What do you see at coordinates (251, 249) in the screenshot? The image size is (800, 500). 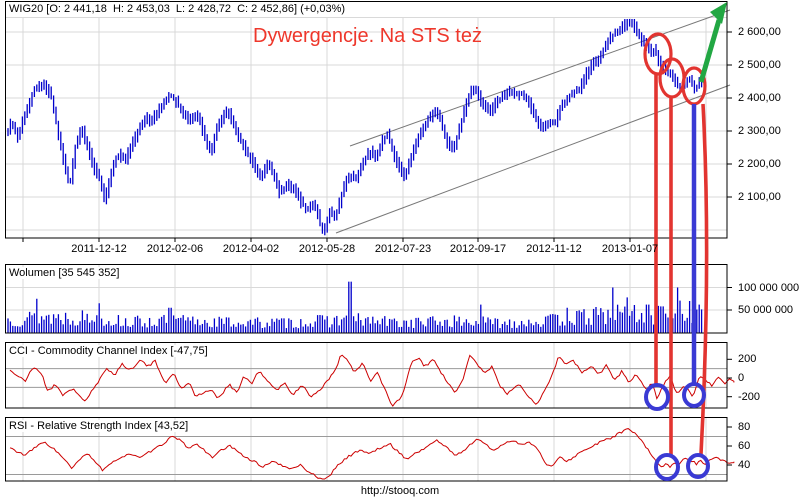 I see `date-label: 2012-04-02` at bounding box center [251, 249].